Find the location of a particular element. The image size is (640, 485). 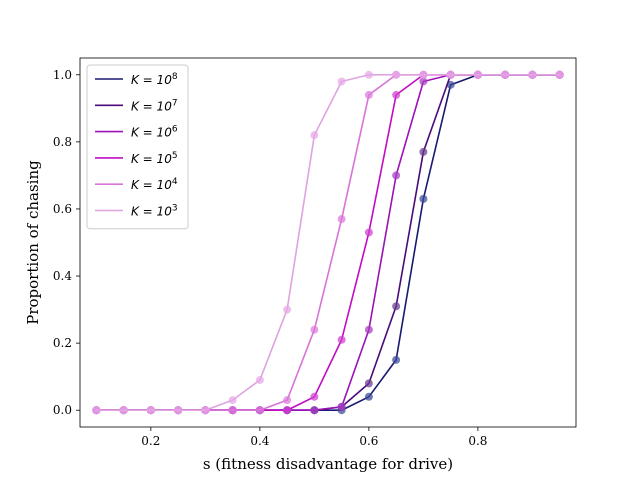

legend-label: K = 105 is located at coordinates (154, 158).